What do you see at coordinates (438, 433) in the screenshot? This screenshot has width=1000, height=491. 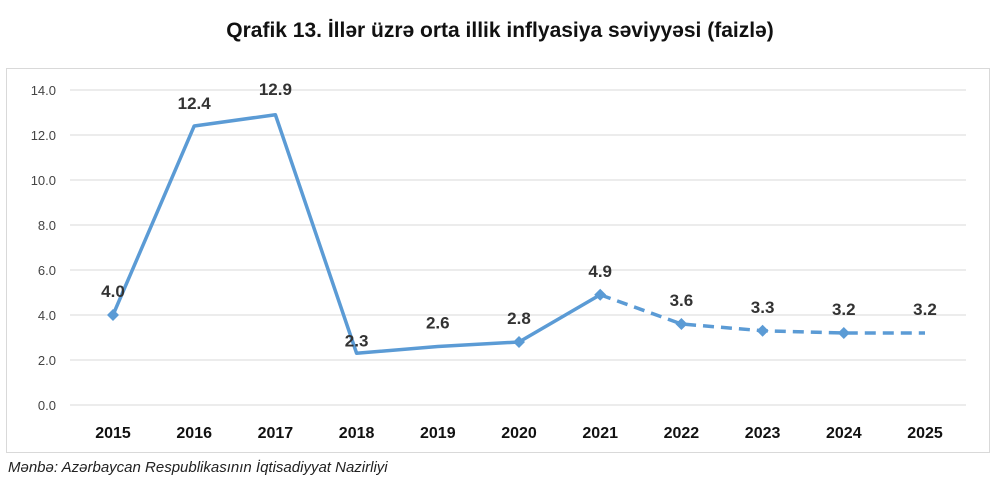 I see `x-tick-label: 2019` at bounding box center [438, 433].